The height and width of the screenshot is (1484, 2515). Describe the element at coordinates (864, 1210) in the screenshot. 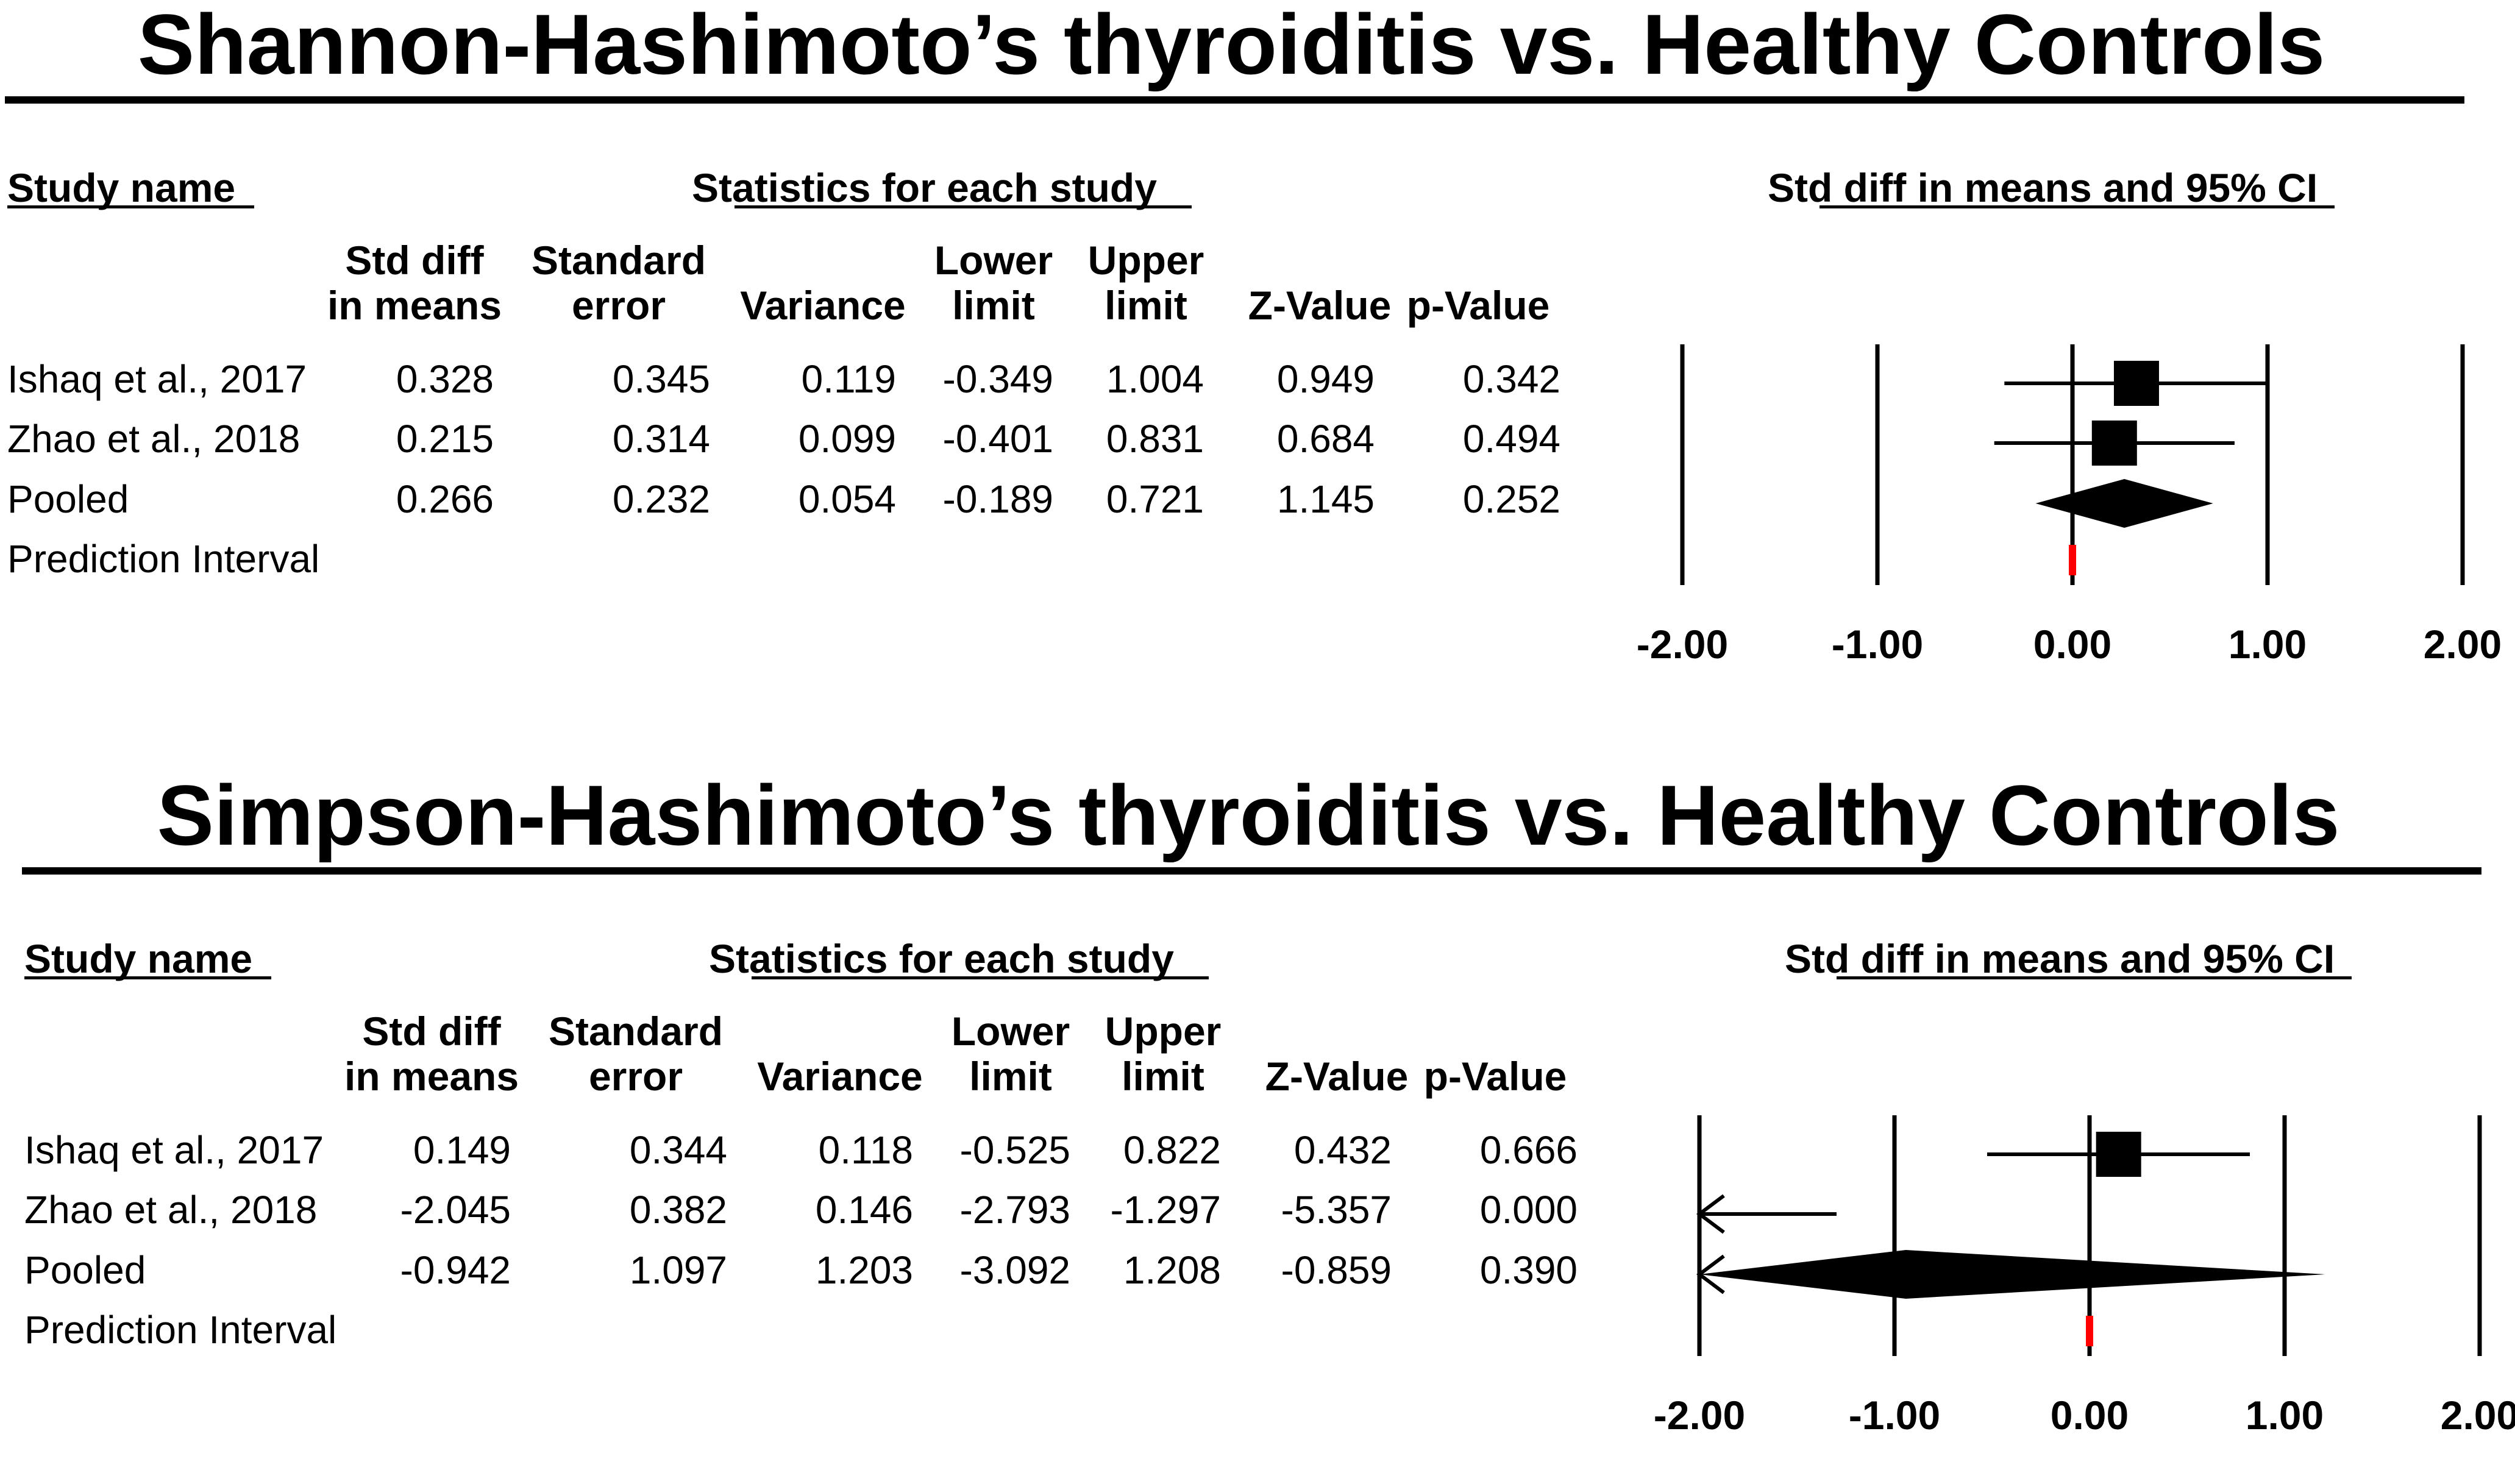

I see `stat-cell: 0.146` at that location.